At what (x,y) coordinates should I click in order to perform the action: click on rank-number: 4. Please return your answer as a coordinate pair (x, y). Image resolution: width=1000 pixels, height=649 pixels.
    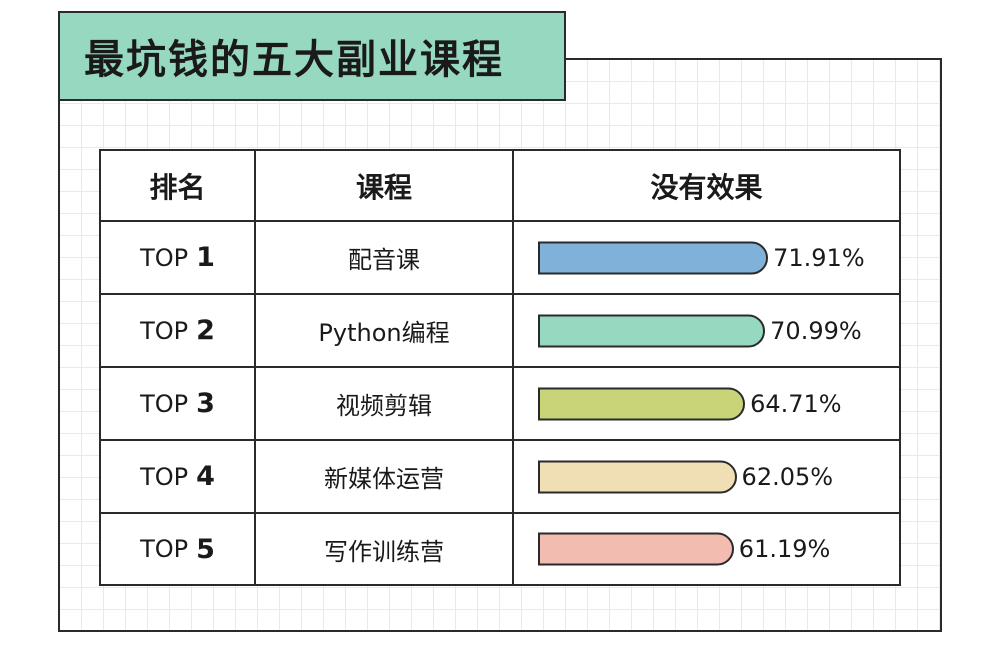
    Looking at the image, I should click on (205, 476).